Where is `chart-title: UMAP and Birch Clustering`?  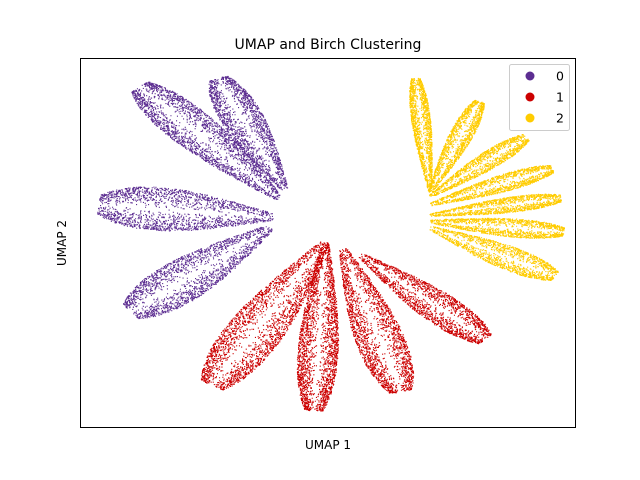 chart-title: UMAP and Birch Clustering is located at coordinates (328, 45).